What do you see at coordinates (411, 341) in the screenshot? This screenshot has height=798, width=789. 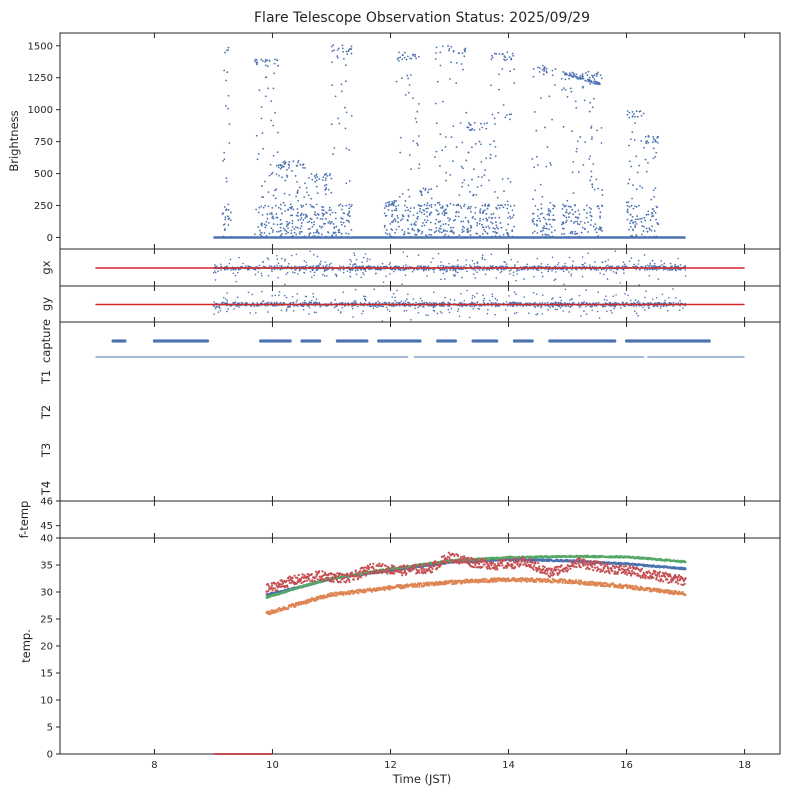 I see `status-capture-marks` at bounding box center [411, 341].